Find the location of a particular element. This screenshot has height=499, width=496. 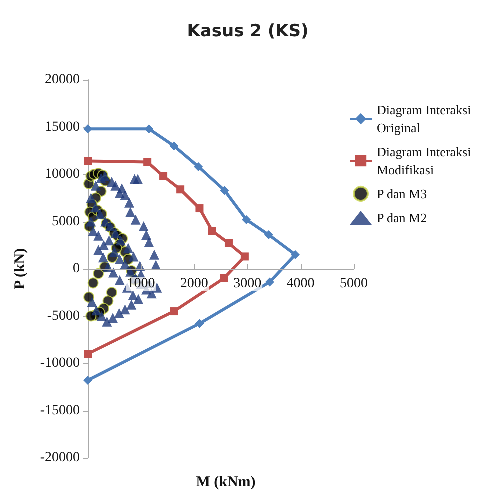

legend-label: P dan M2 is located at coordinates (402, 218).